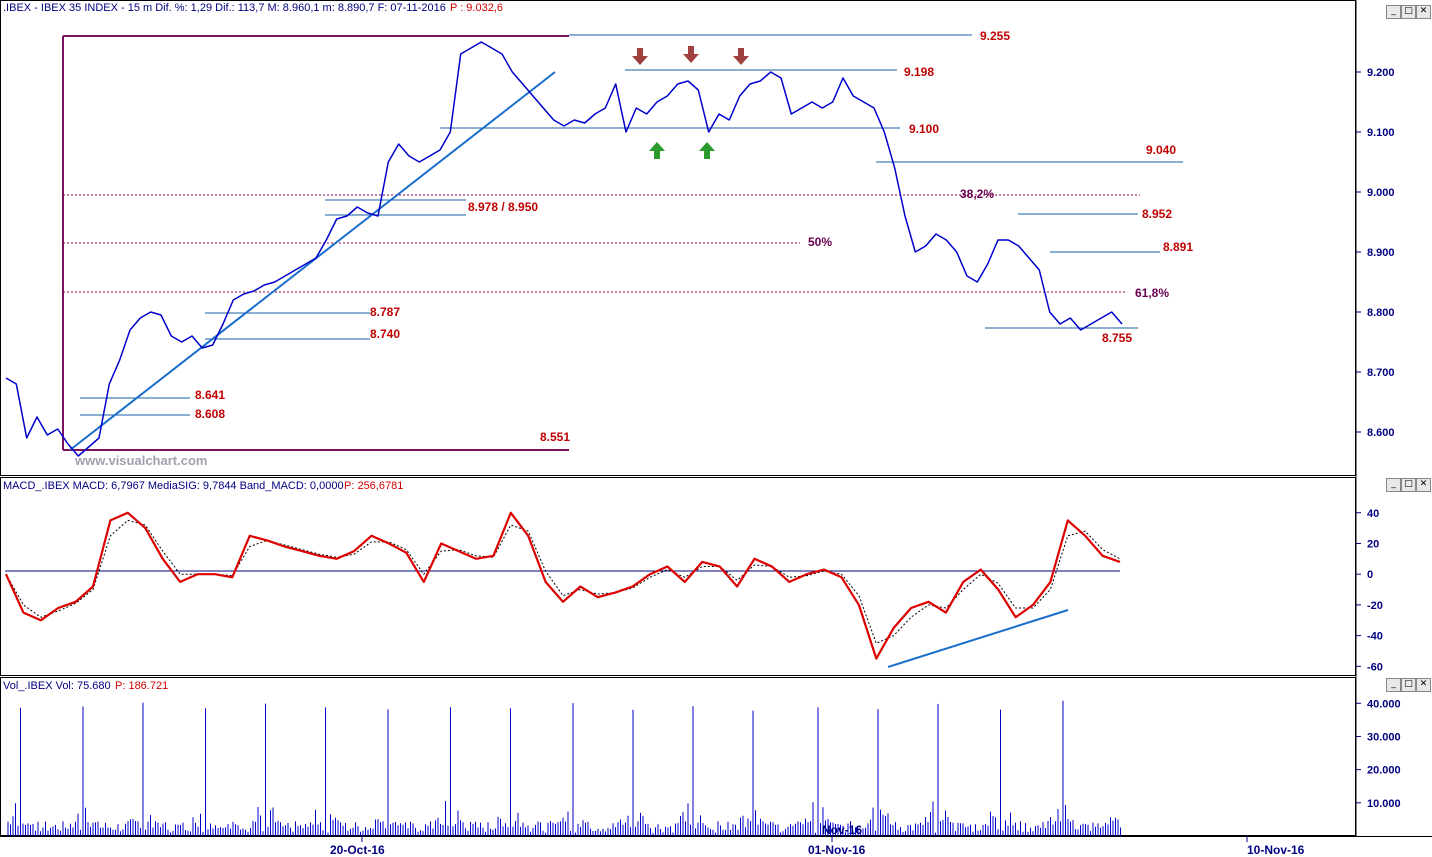  Describe the element at coordinates (1117, 338) in the screenshot. I see `level-8755: 8.755` at that location.